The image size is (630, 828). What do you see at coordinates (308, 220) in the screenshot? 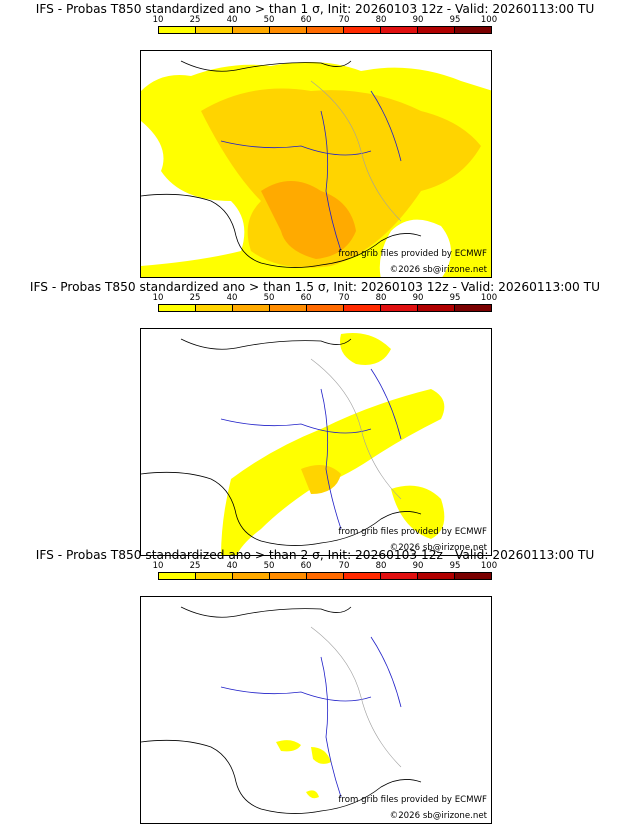
I see `prob-area-orange` at bounding box center [308, 220].